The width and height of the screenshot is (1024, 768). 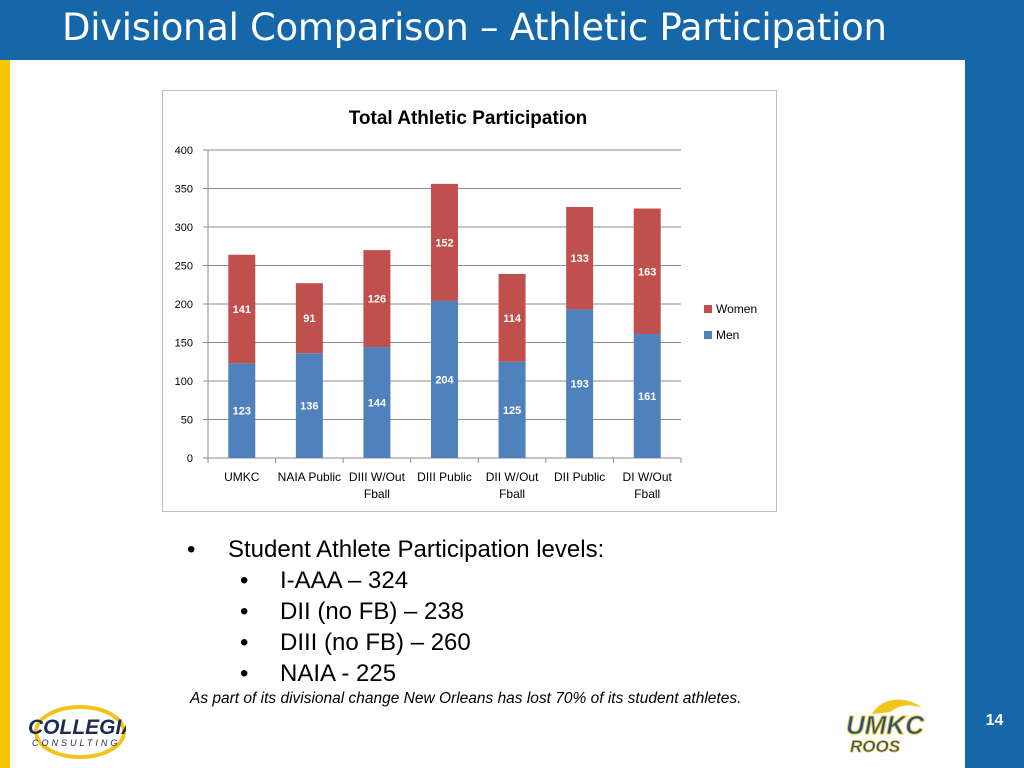 I want to click on data-label-men: 123, so click(x=242, y=412).